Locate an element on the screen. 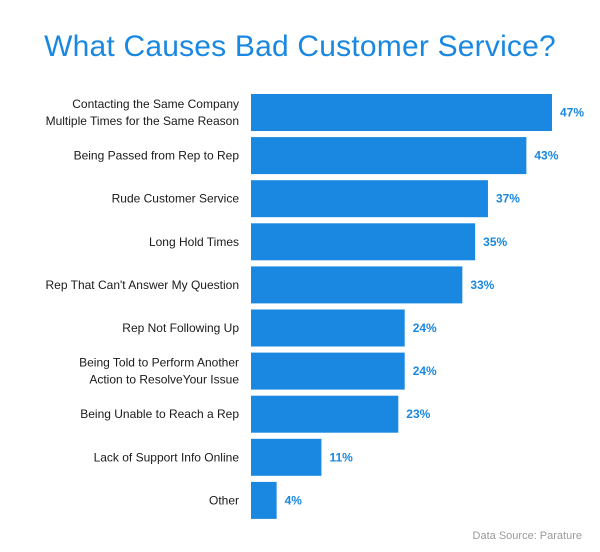 This screenshot has width=600, height=552. value-label-3: 35% is located at coordinates (495, 242).